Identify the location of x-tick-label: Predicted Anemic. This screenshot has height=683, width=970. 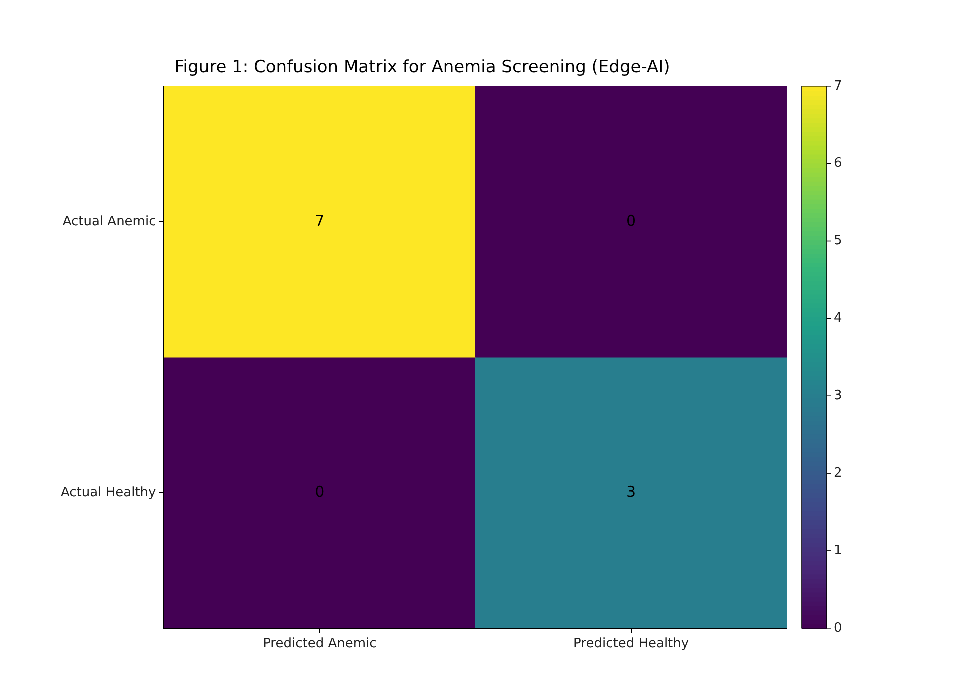
(320, 644).